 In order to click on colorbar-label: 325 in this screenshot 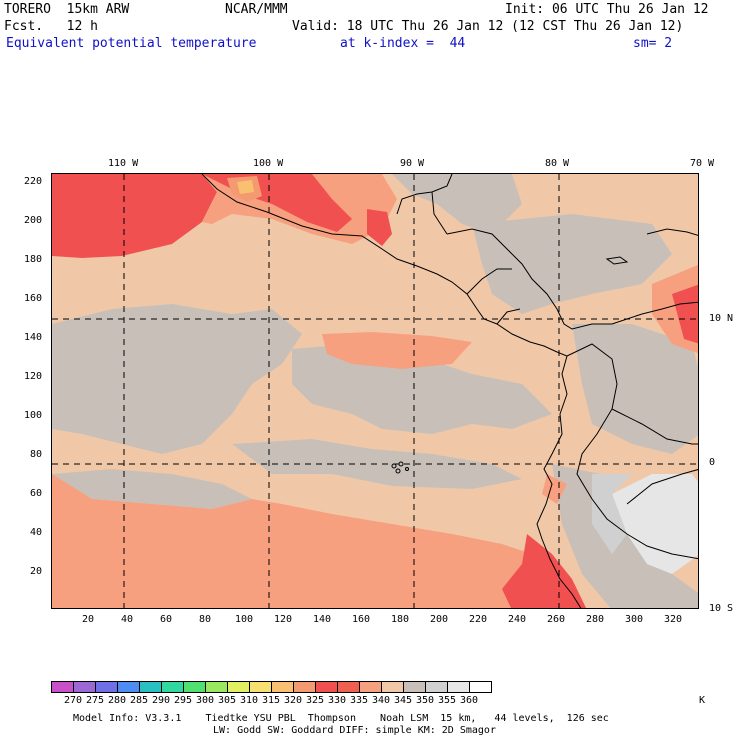, I will do `click(315, 700)`.